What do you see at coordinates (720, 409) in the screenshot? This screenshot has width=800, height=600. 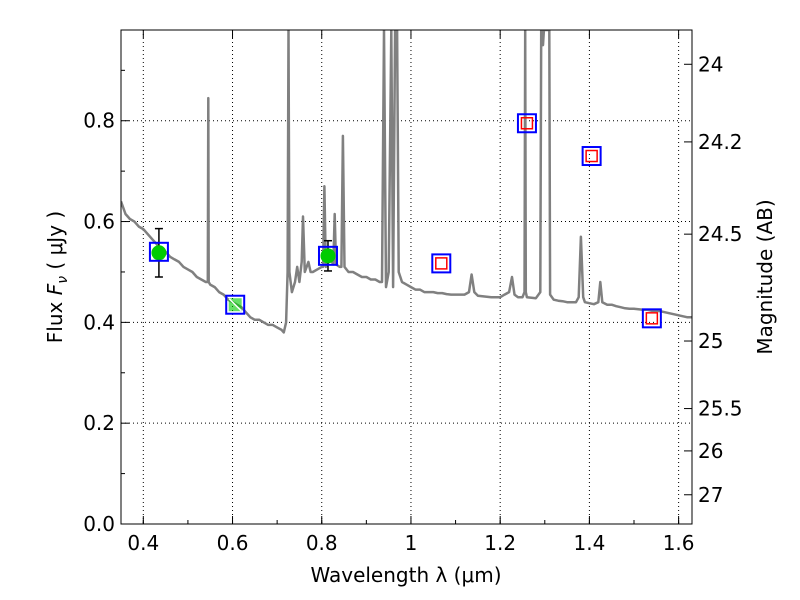 I see `y2-tick-label: 25.5` at bounding box center [720, 409].